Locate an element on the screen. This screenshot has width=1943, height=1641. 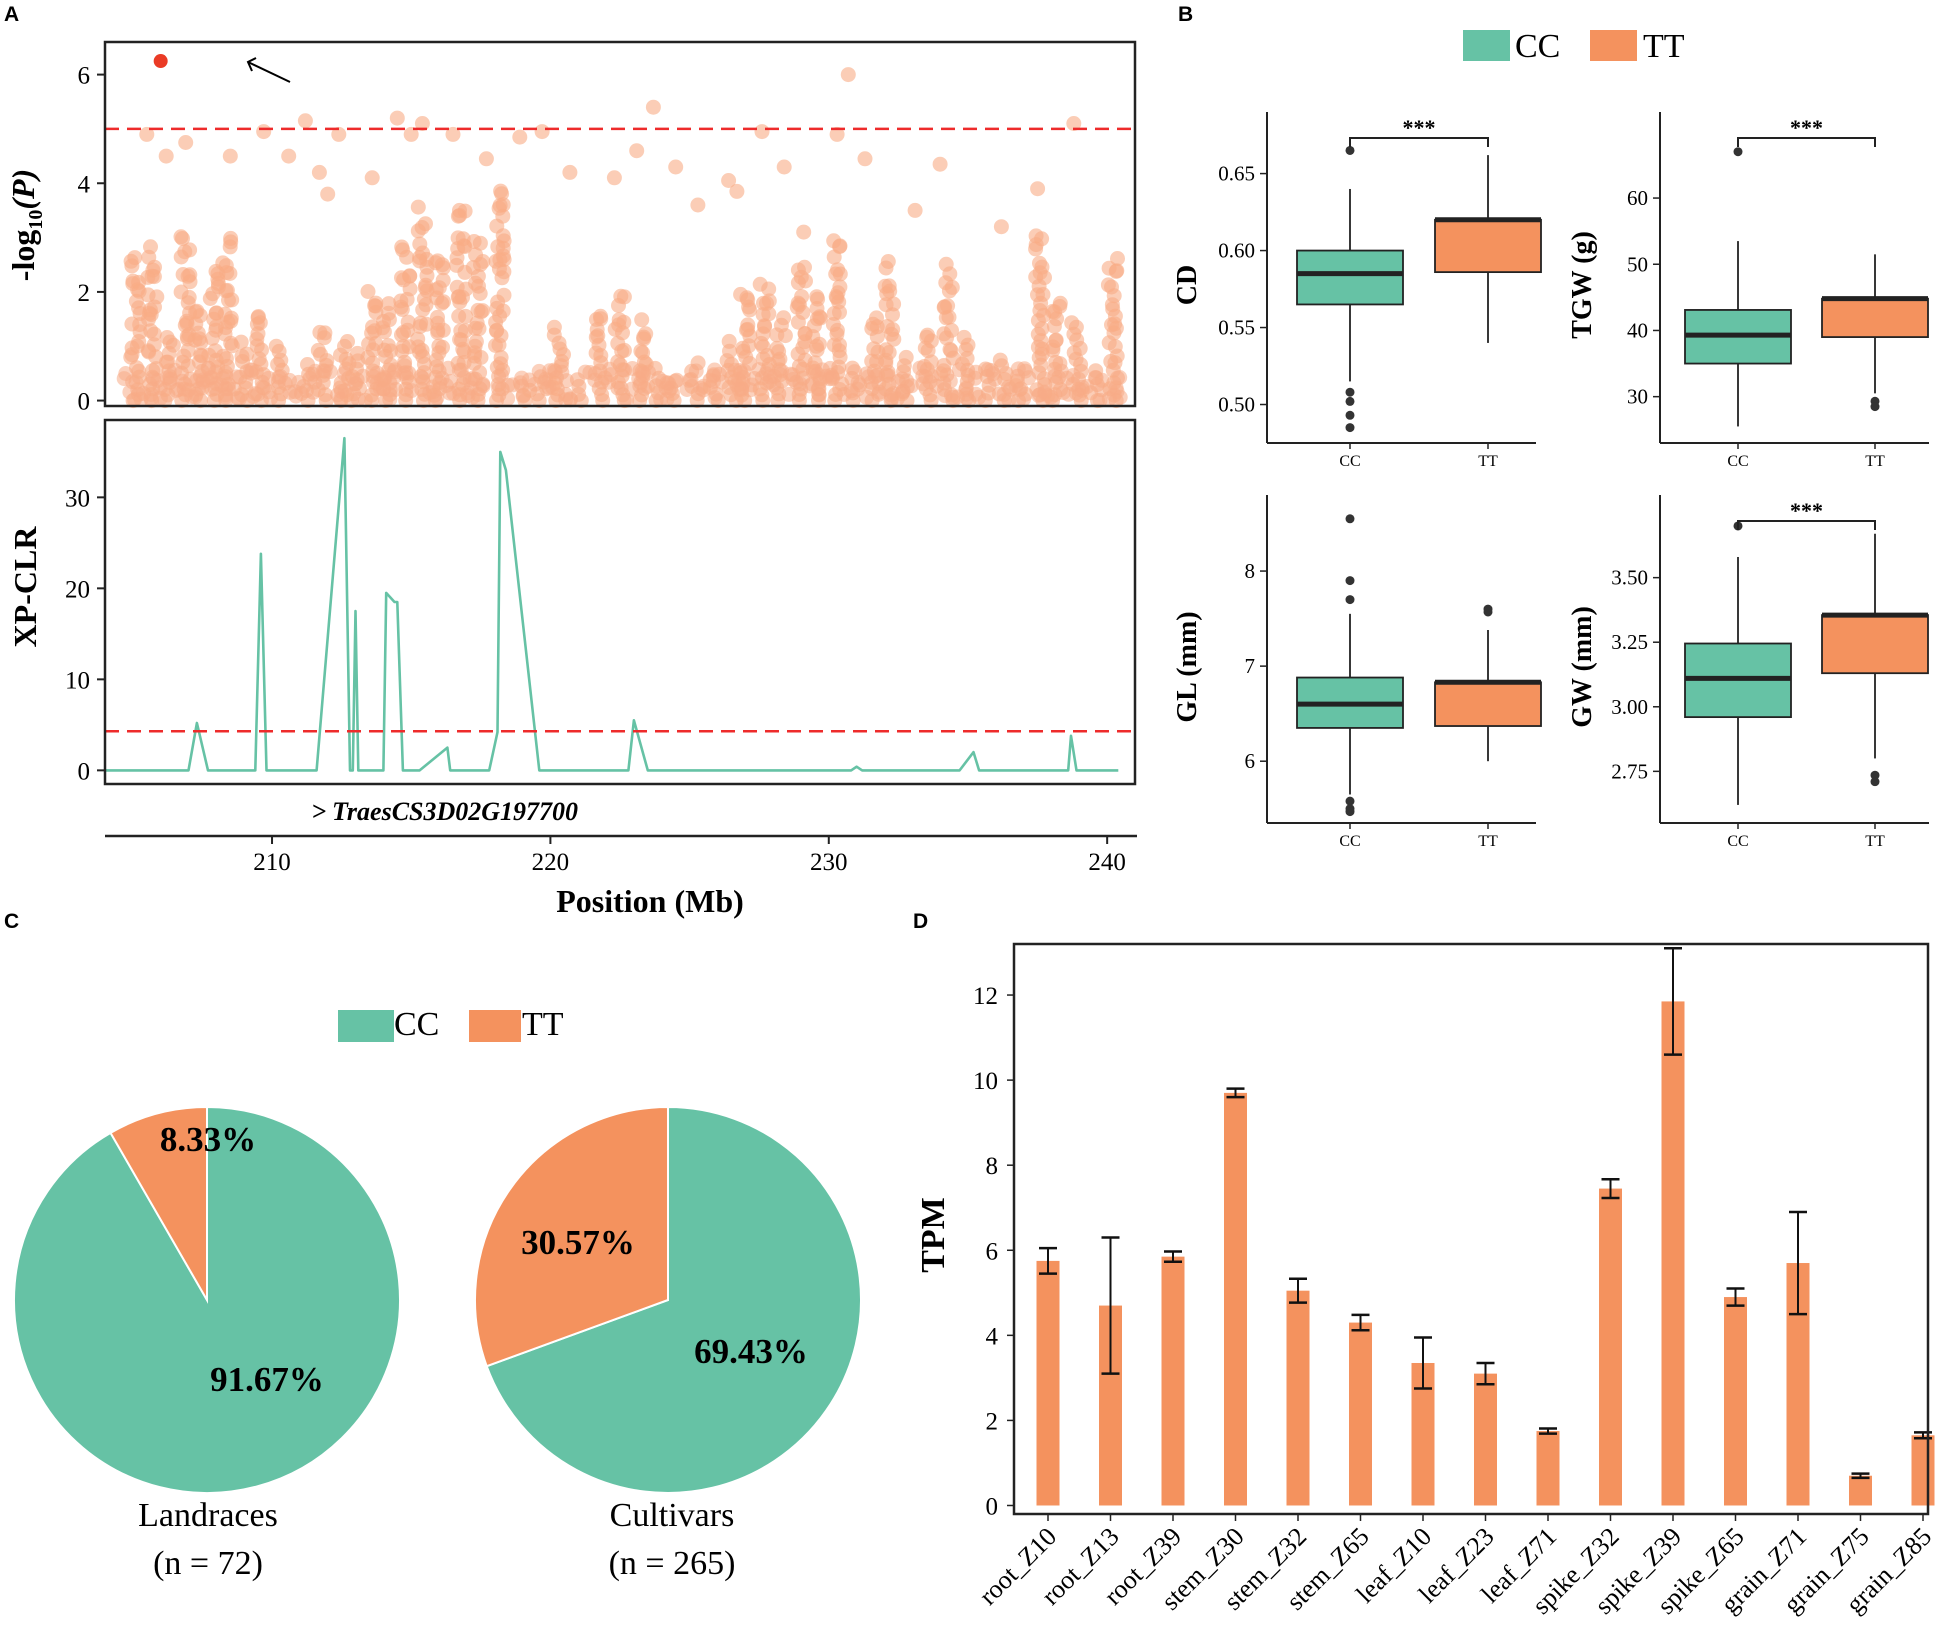
pie-landraces-title: Landraces is located at coordinates (208, 1515).